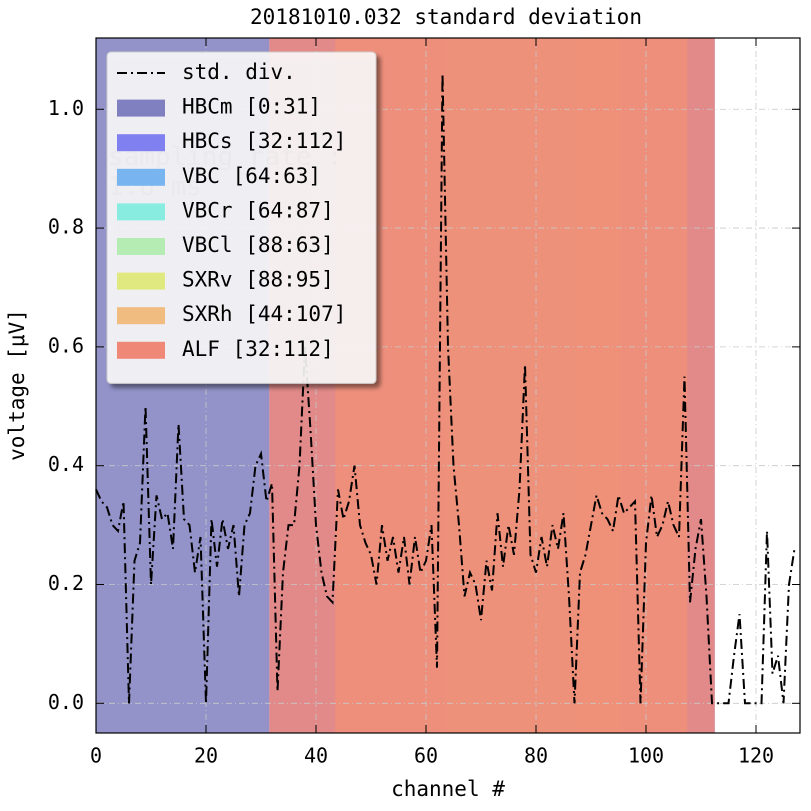 This screenshot has width=811, height=811. What do you see at coordinates (258, 210) in the screenshot?
I see `legend-label: VBCr [64:87]` at bounding box center [258, 210].